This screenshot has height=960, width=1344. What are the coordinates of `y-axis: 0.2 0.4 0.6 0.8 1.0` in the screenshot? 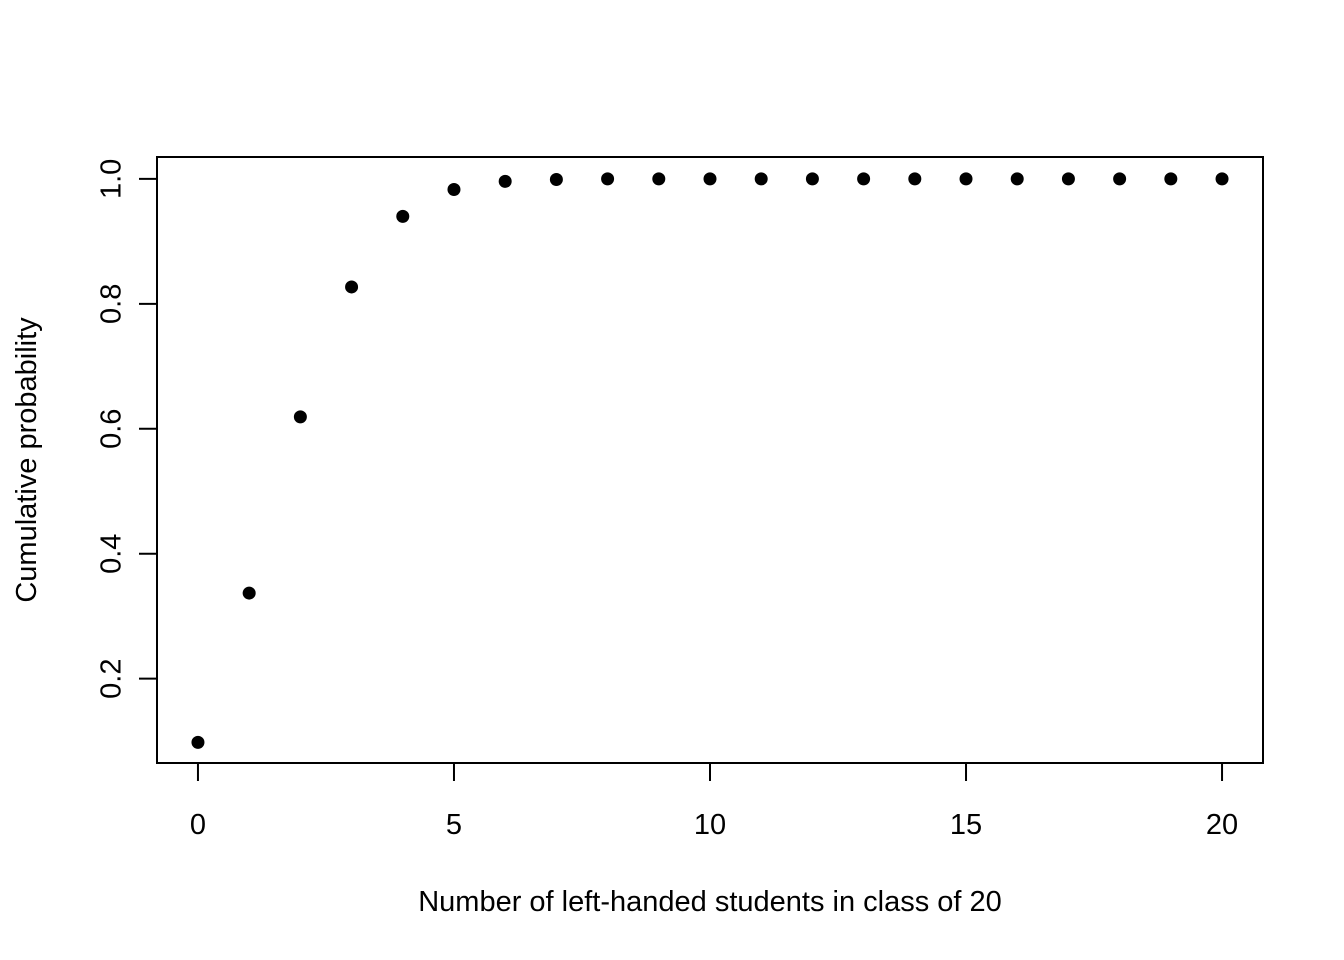 It's located at (127, 429).